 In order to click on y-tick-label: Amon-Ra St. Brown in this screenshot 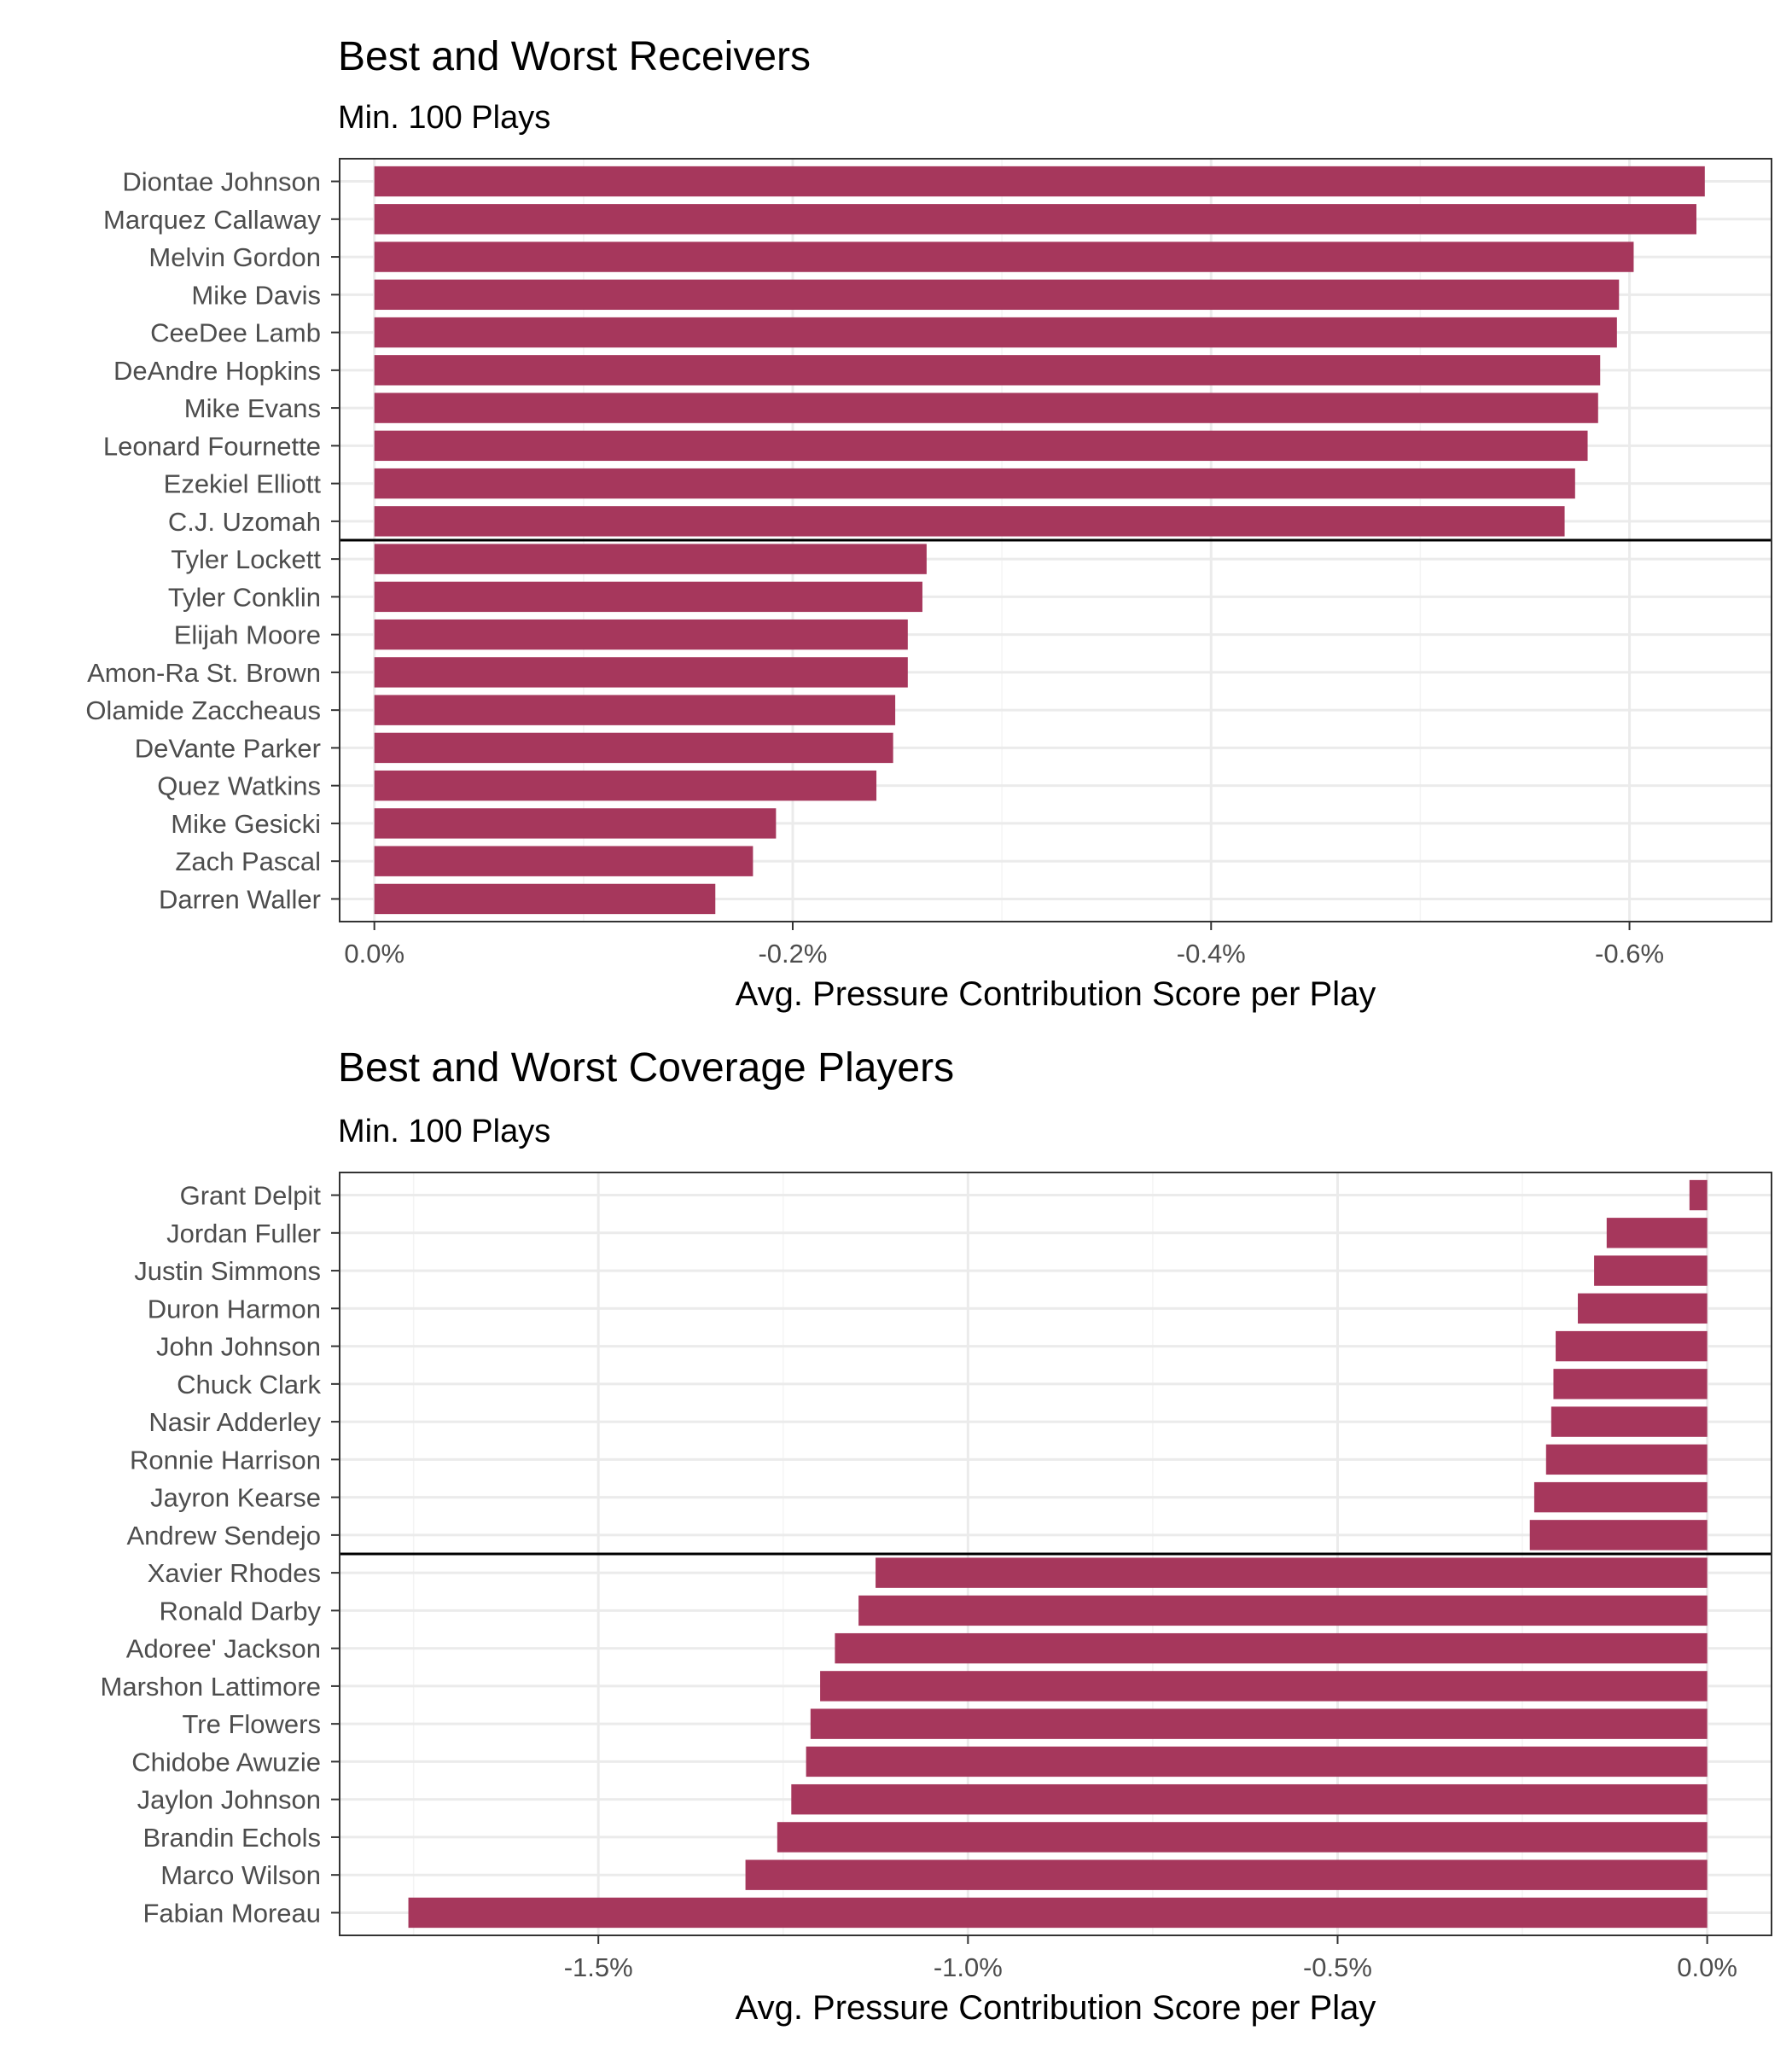, I will do `click(204, 673)`.